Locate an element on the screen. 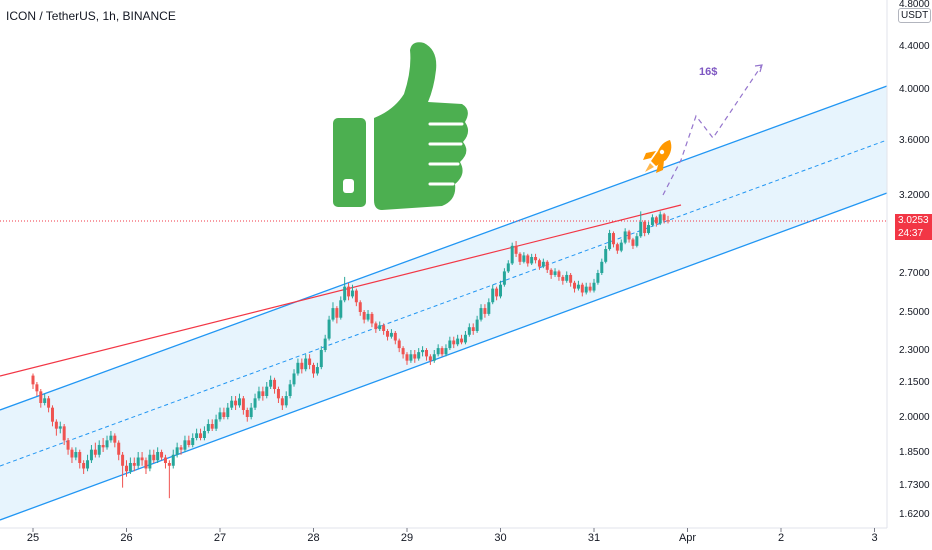 This screenshot has height=550, width=932. x-tick-label: 29 is located at coordinates (407, 538).